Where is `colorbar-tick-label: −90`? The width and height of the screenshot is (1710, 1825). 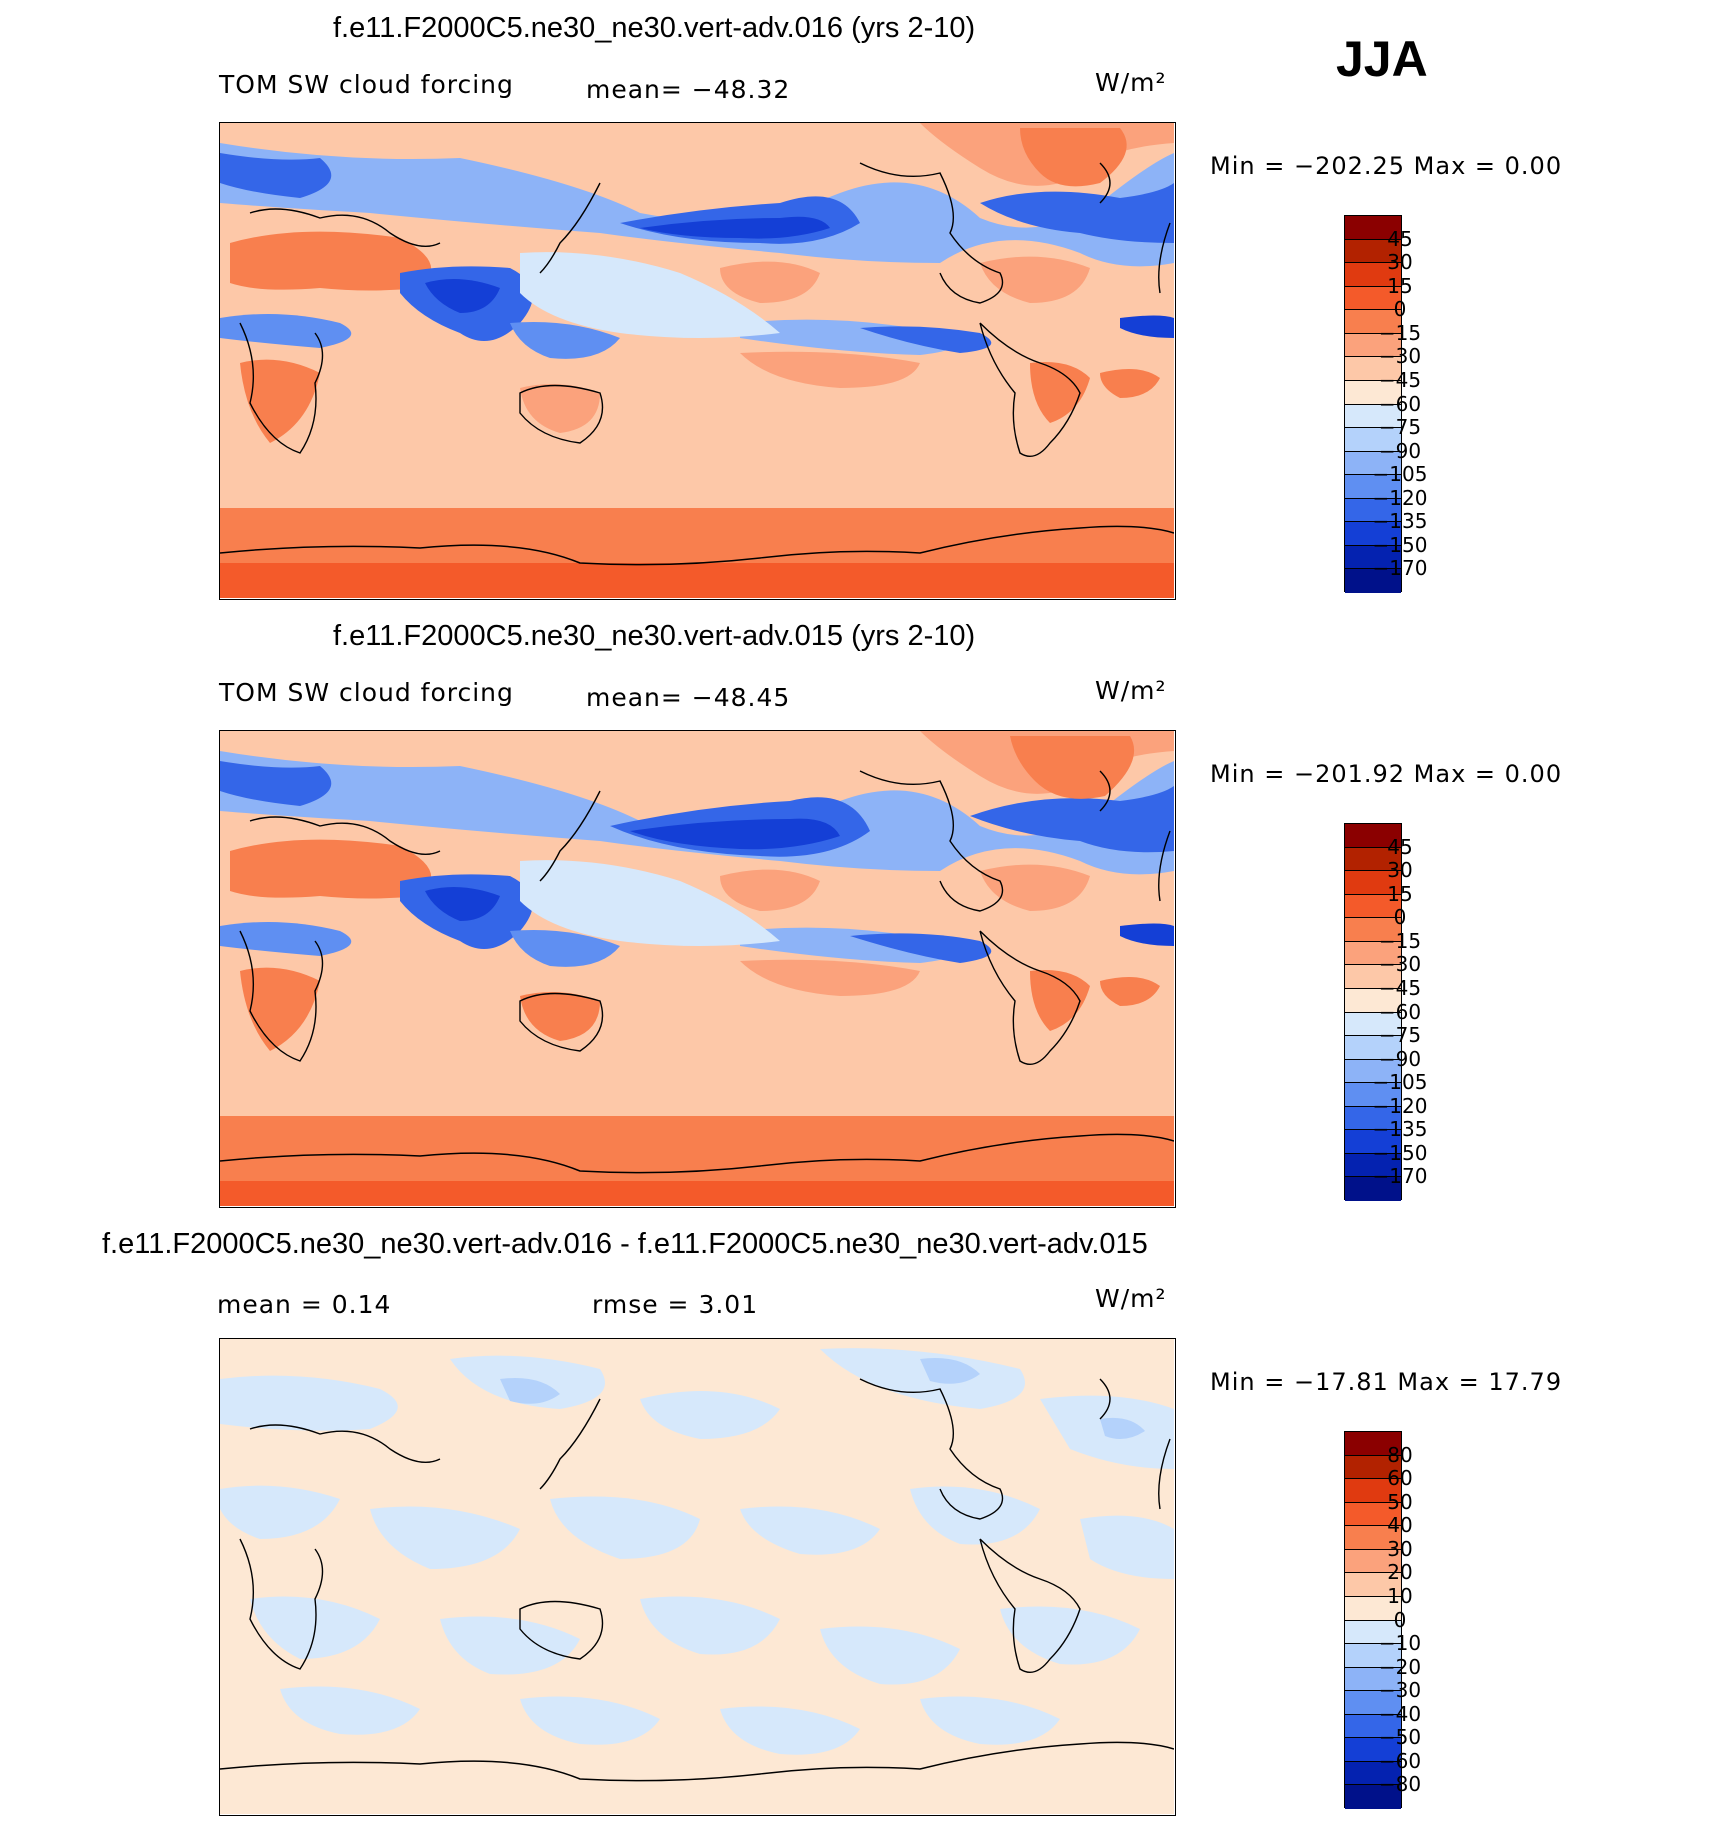 colorbar-tick-label: −90 is located at coordinates (1400, 1058).